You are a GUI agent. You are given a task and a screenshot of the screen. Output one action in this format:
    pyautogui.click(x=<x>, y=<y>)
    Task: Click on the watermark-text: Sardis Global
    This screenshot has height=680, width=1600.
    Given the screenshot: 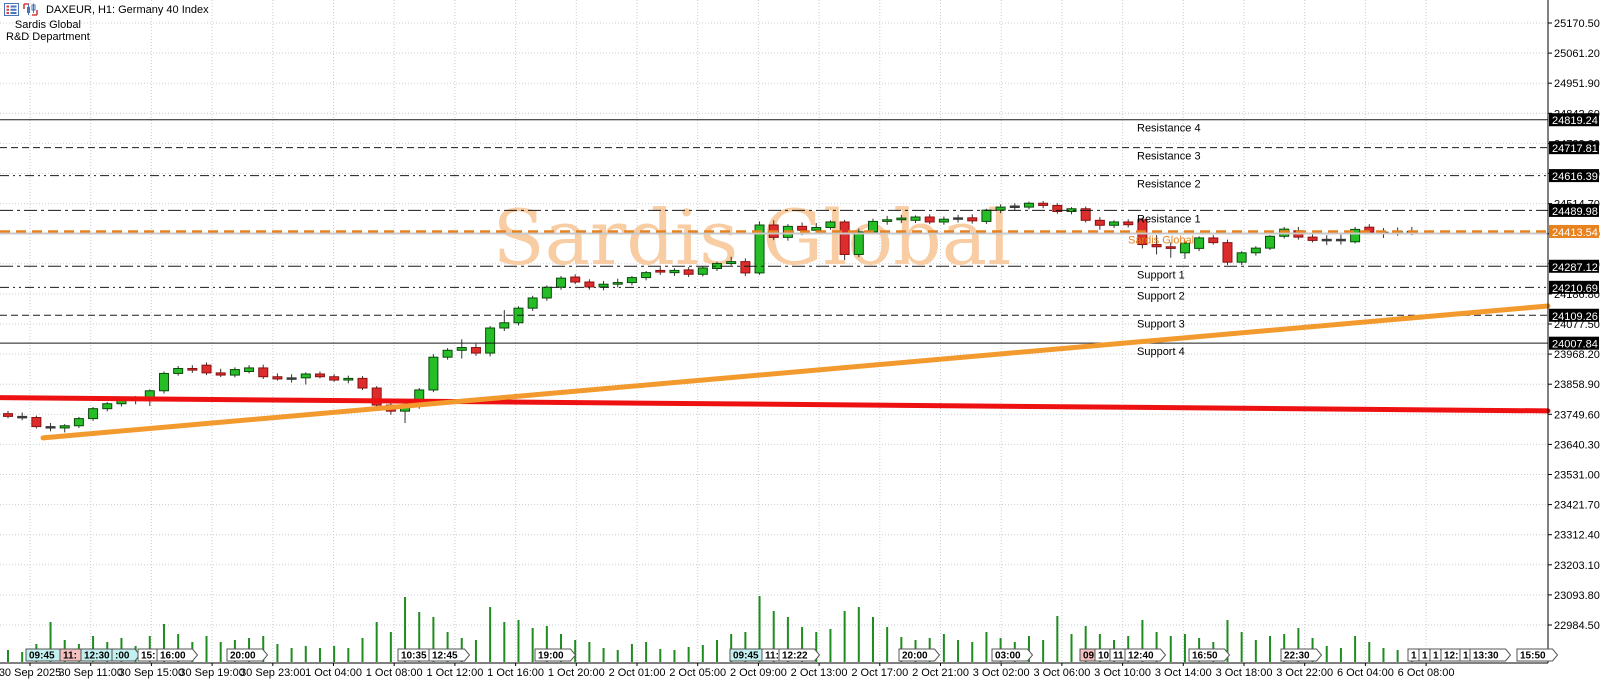 What is the action you would take?
    pyautogui.click(x=752, y=237)
    